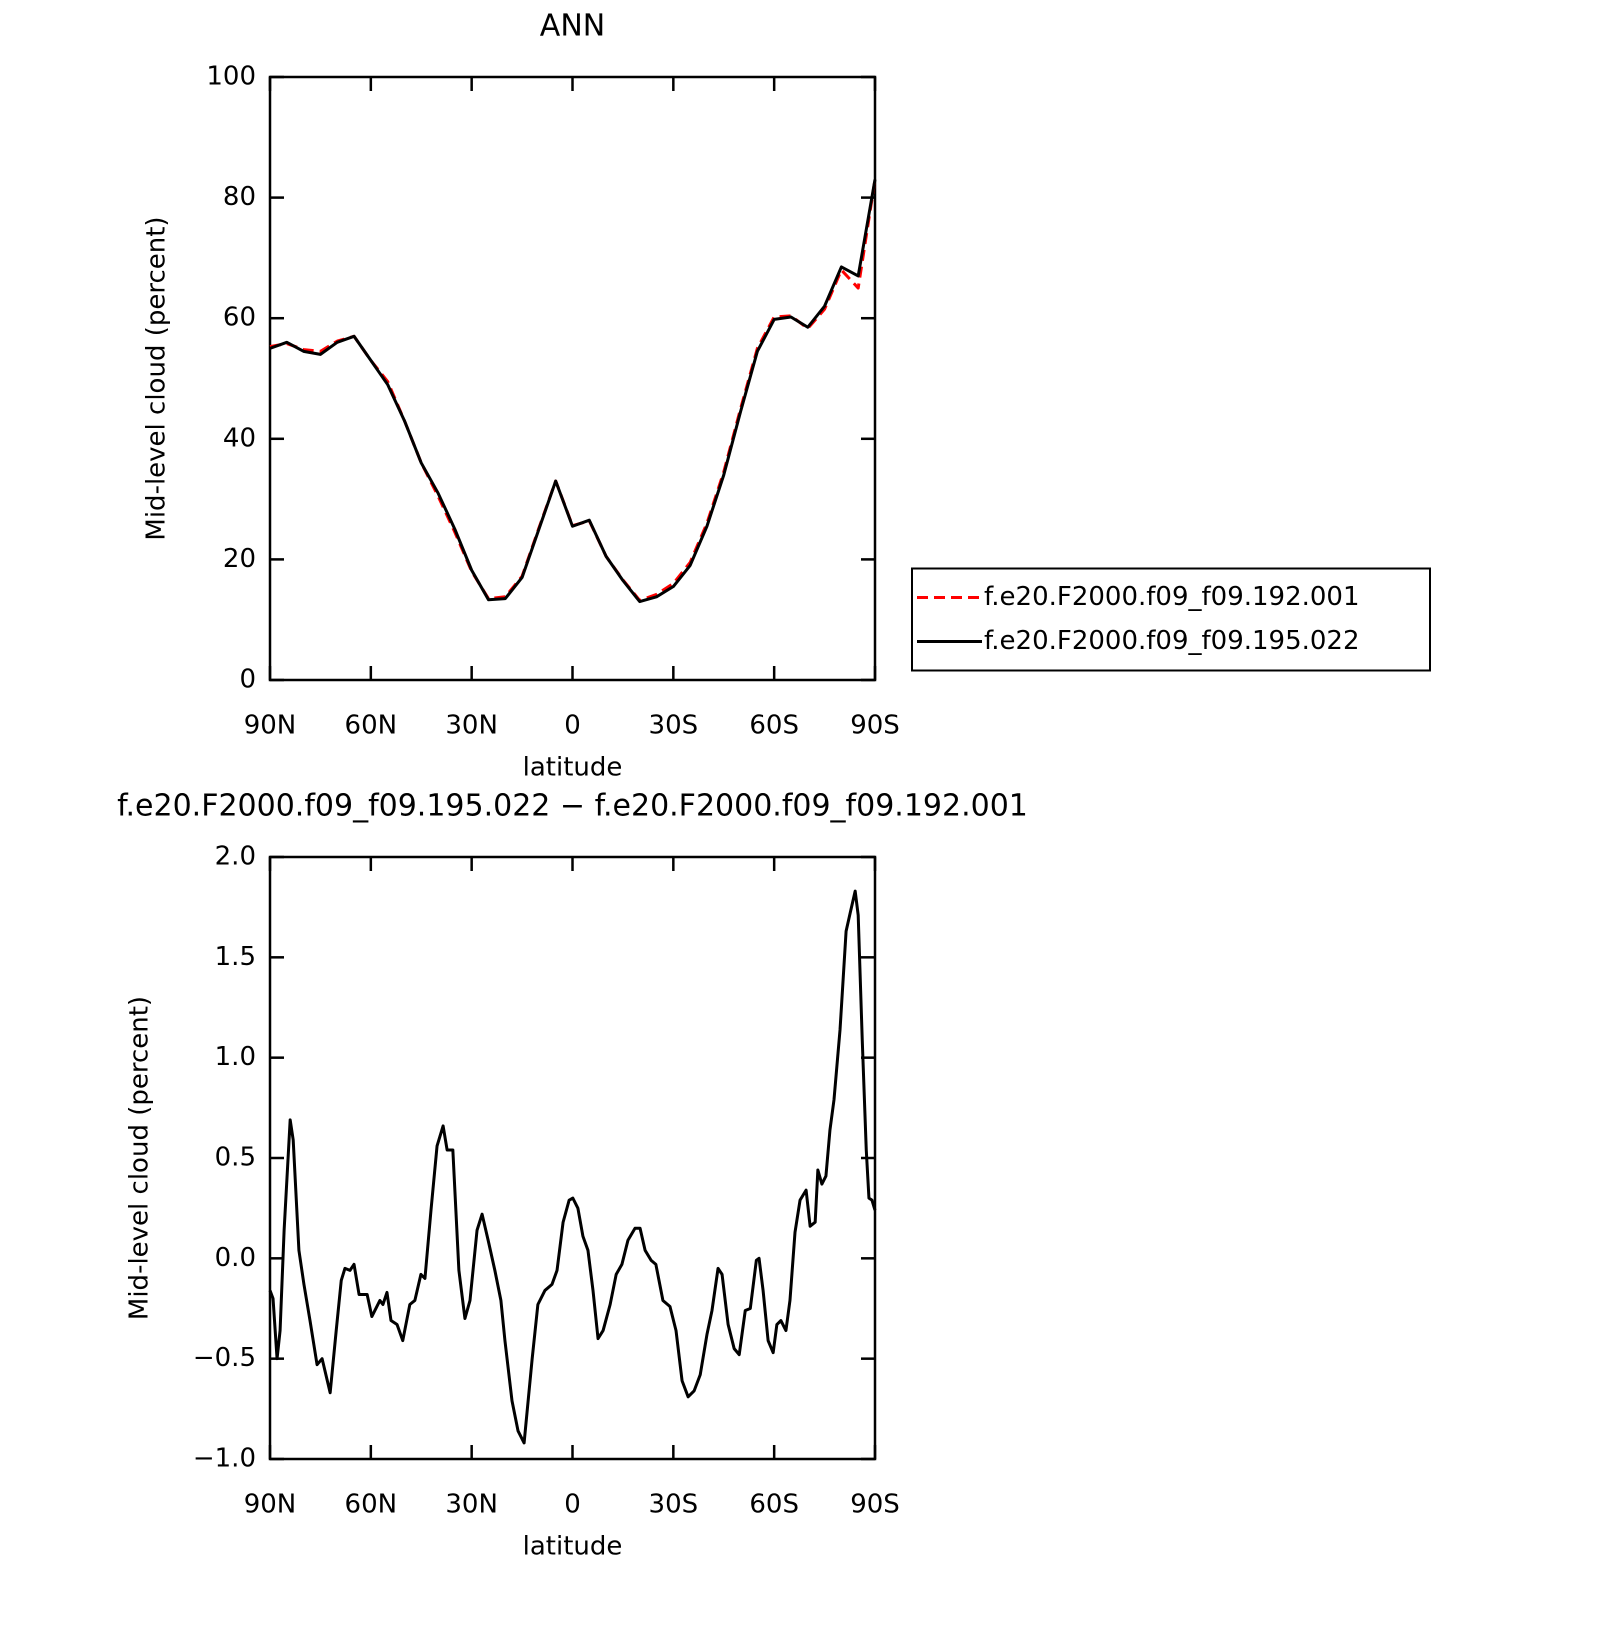 This screenshot has height=1635, width=1597. I want to click on legend-label: f.e20.F2000.f09_f09.195.022, so click(1172, 641).